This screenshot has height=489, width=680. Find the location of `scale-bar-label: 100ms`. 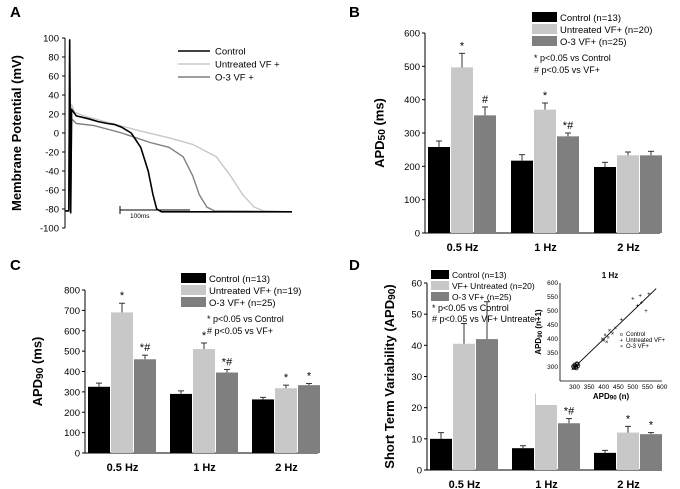

scale-bar-label: 100ms is located at coordinates (140, 216).